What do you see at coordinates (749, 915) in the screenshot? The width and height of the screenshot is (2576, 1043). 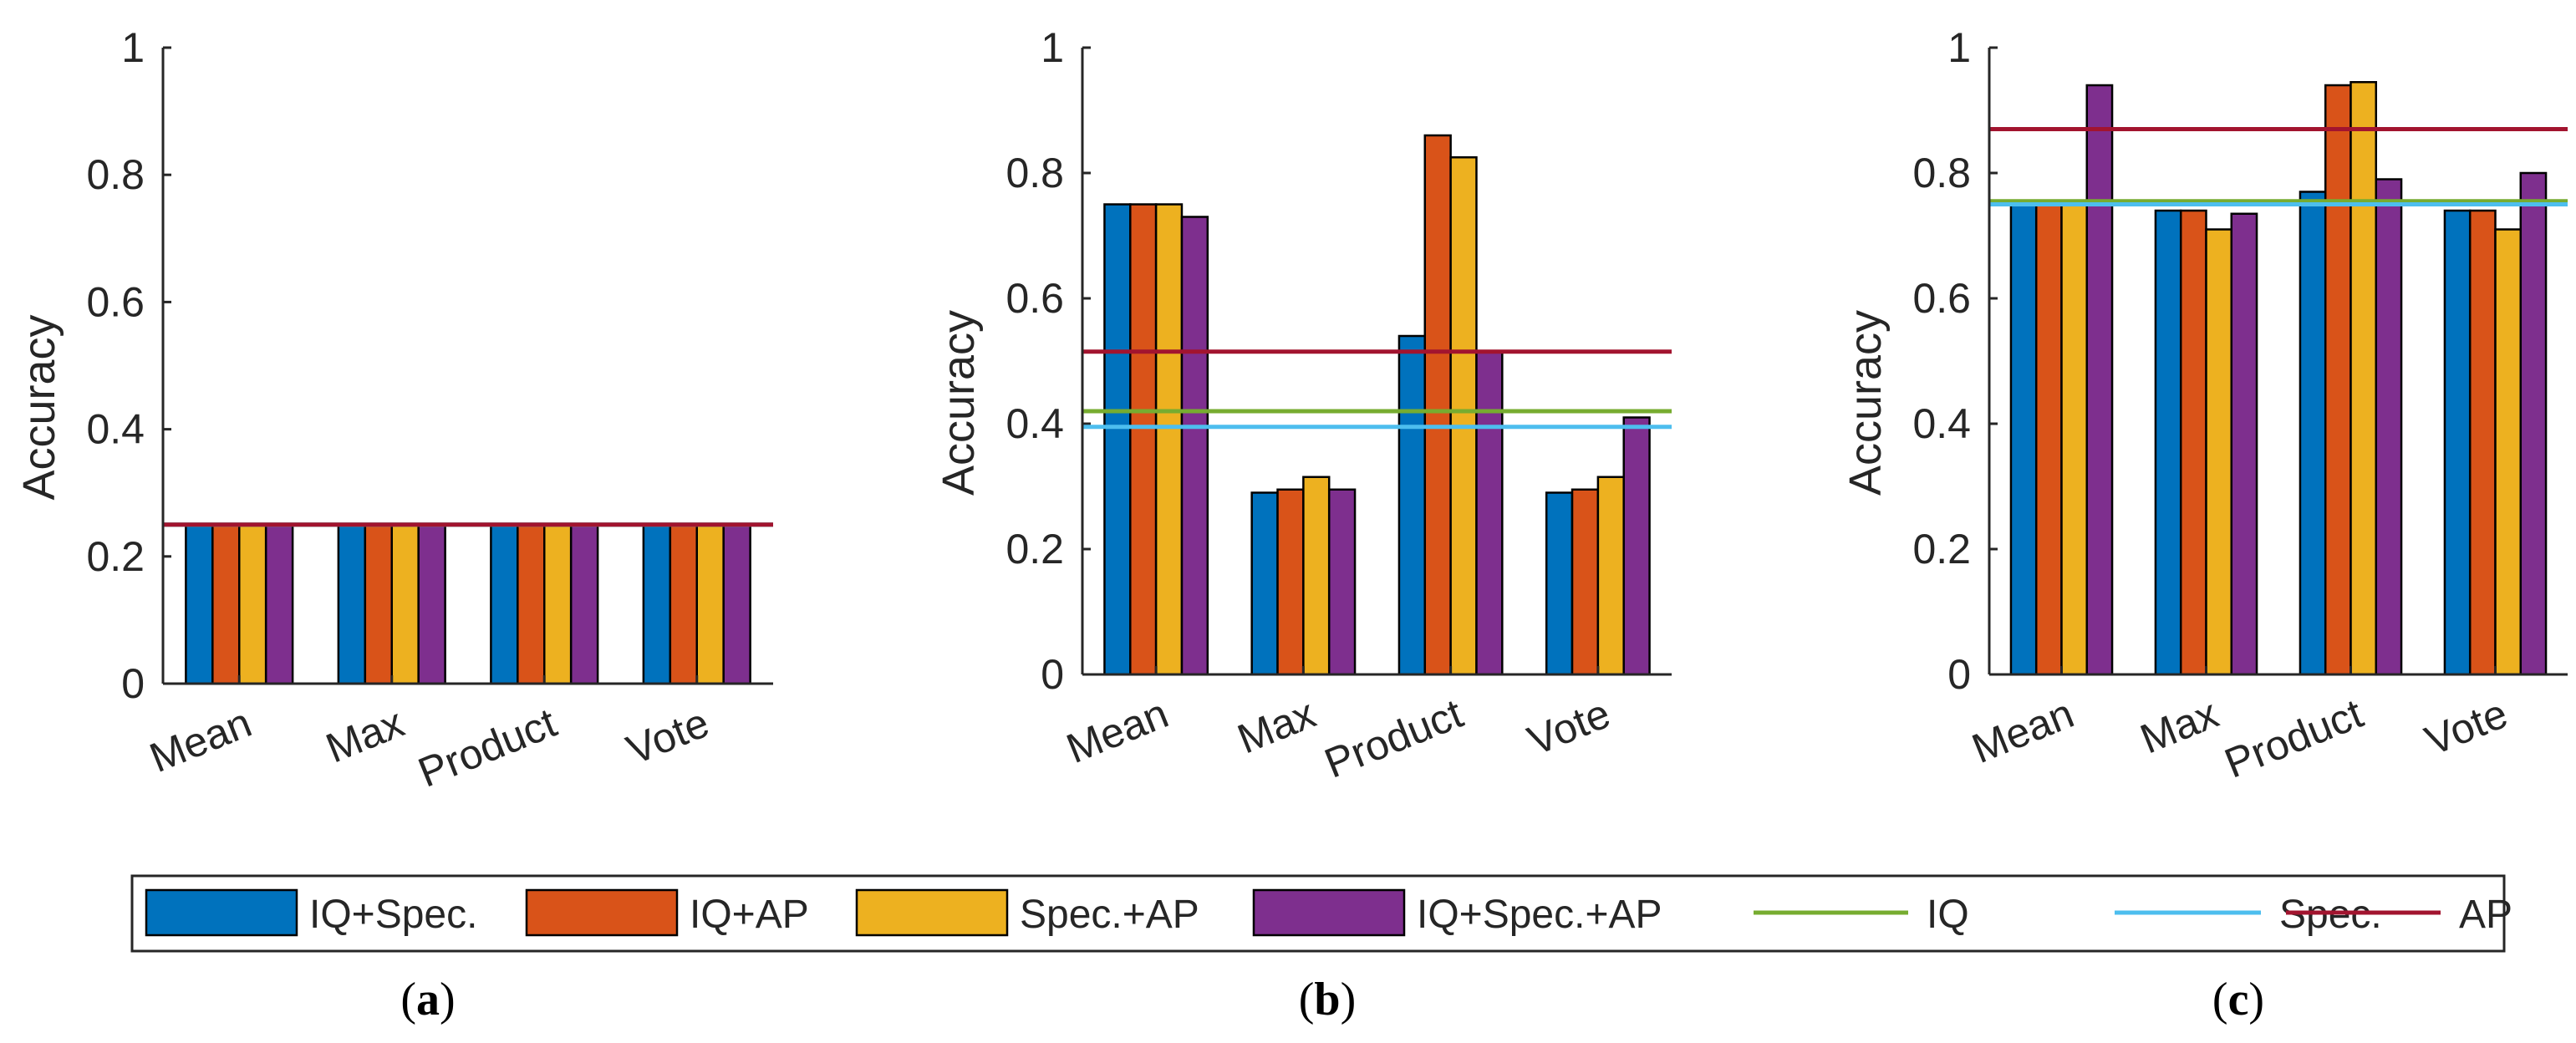 I see `legend-label: IQ+AP` at bounding box center [749, 915].